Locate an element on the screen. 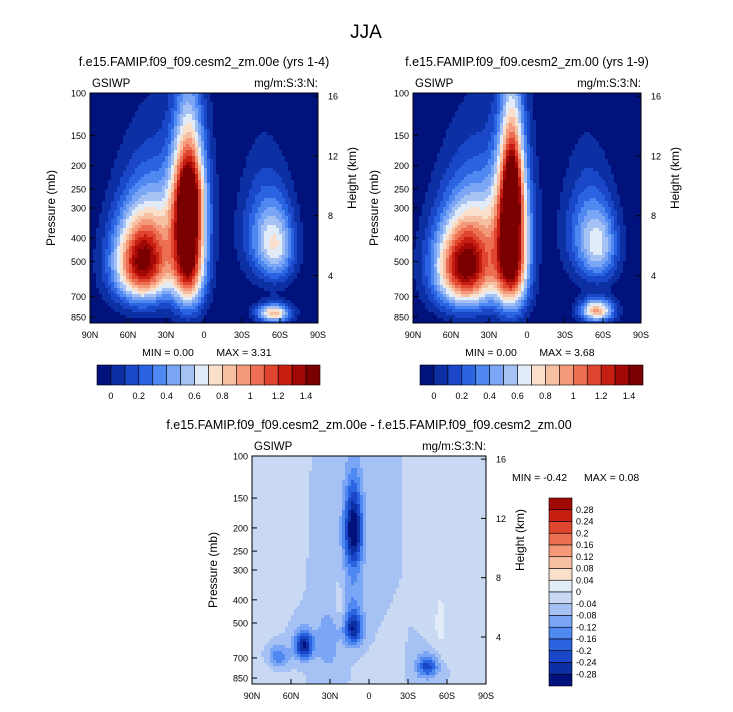 The height and width of the screenshot is (712, 733). panel-right-label: mg/m:S:3:N: is located at coordinates (286, 84).